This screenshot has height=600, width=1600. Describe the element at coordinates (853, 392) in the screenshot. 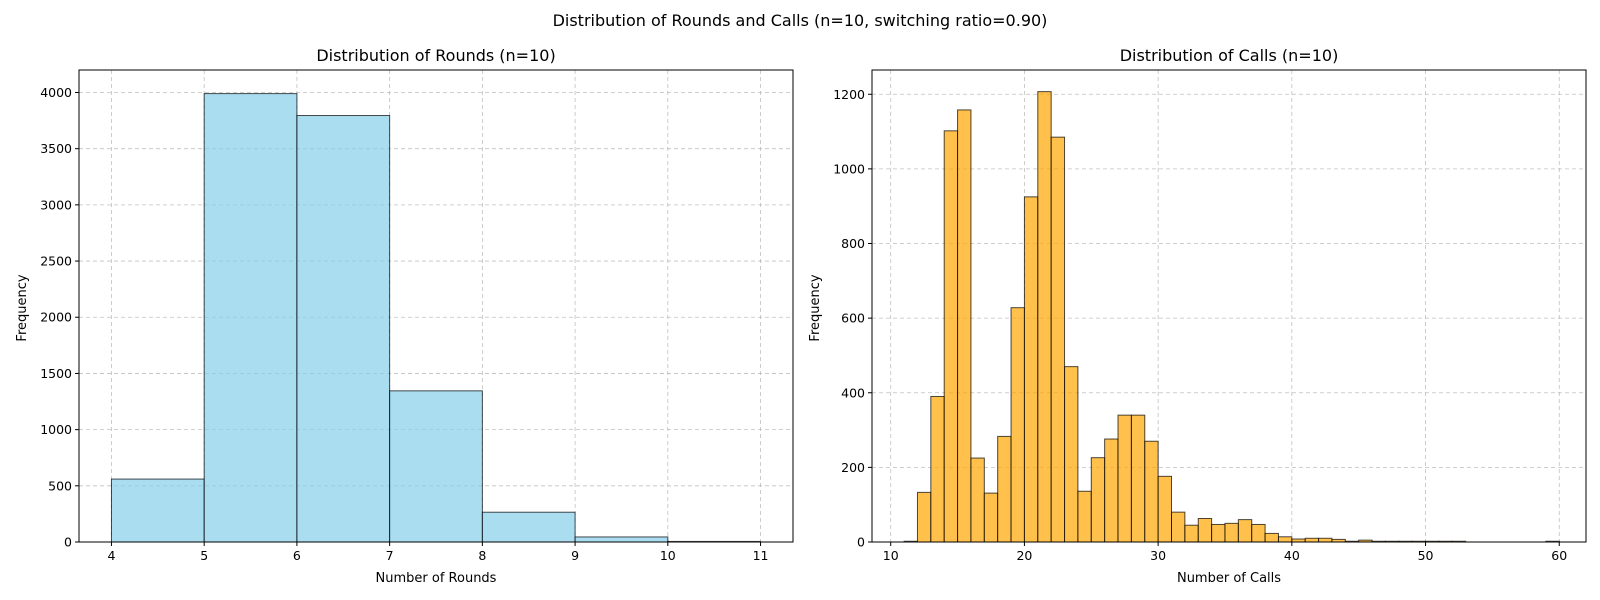

I see `calls-y-tick-label: 400` at that location.